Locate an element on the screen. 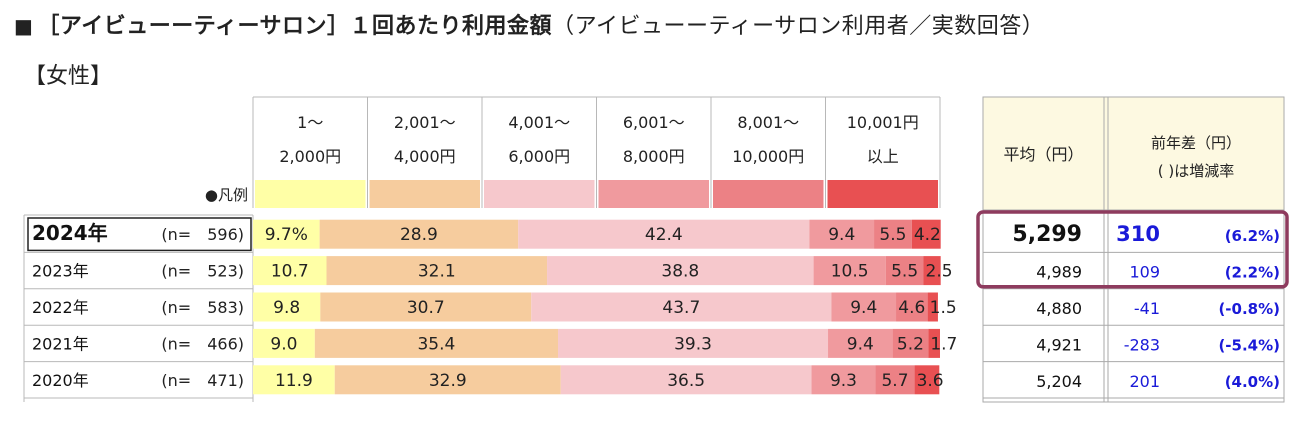 Image resolution: width=1314 pixels, height=424 pixels. category-label: 10,001円 is located at coordinates (883, 122).